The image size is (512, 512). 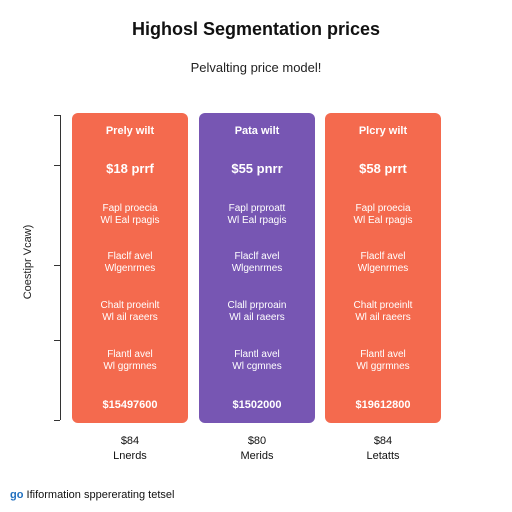 What do you see at coordinates (28, 262) in the screenshot?
I see `y-axis-label: Coestipr Vcaw)` at bounding box center [28, 262].